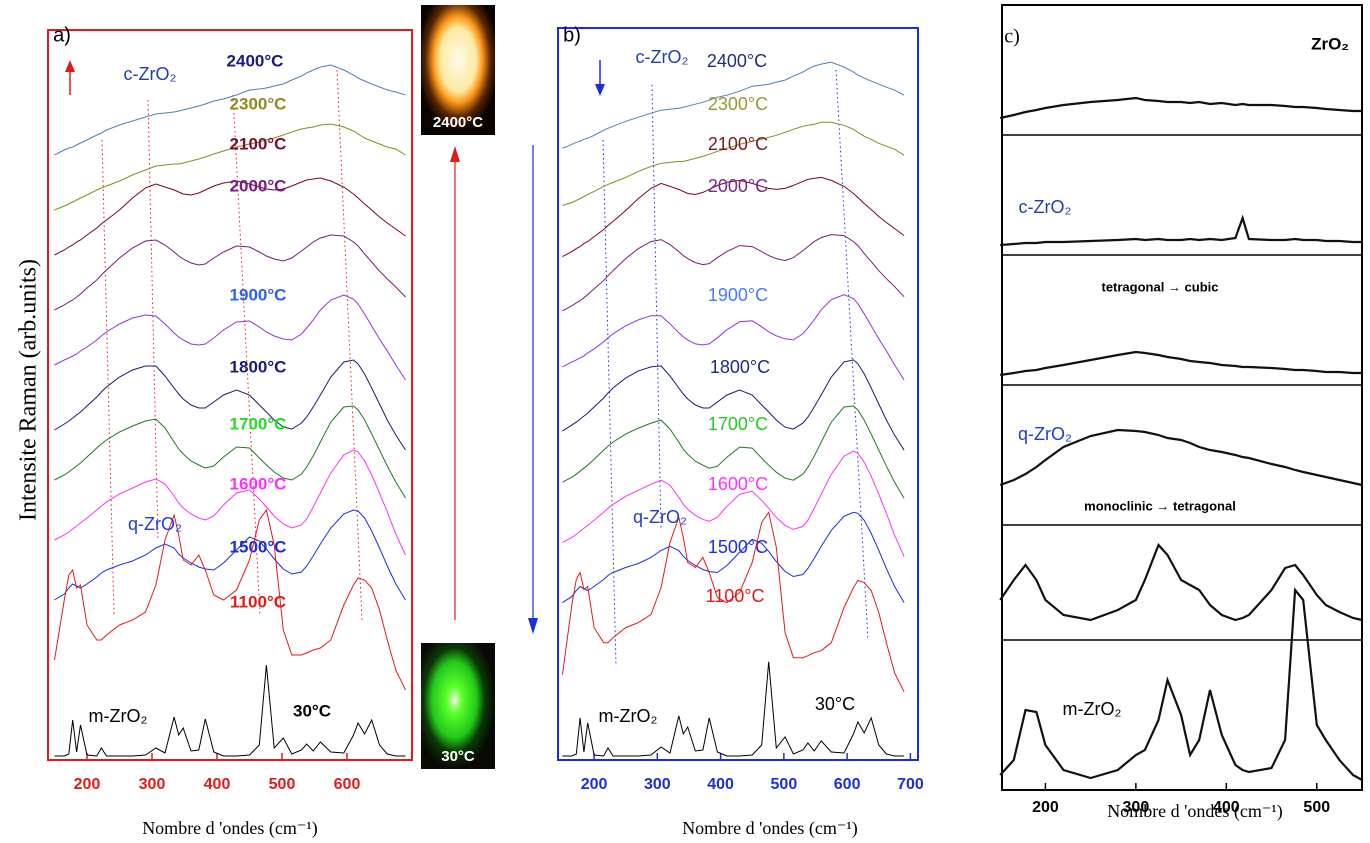 Image resolution: width=1370 pixels, height=843 pixels. Describe the element at coordinates (910, 784) in the screenshot. I see `x-tick-label: 700` at that location.